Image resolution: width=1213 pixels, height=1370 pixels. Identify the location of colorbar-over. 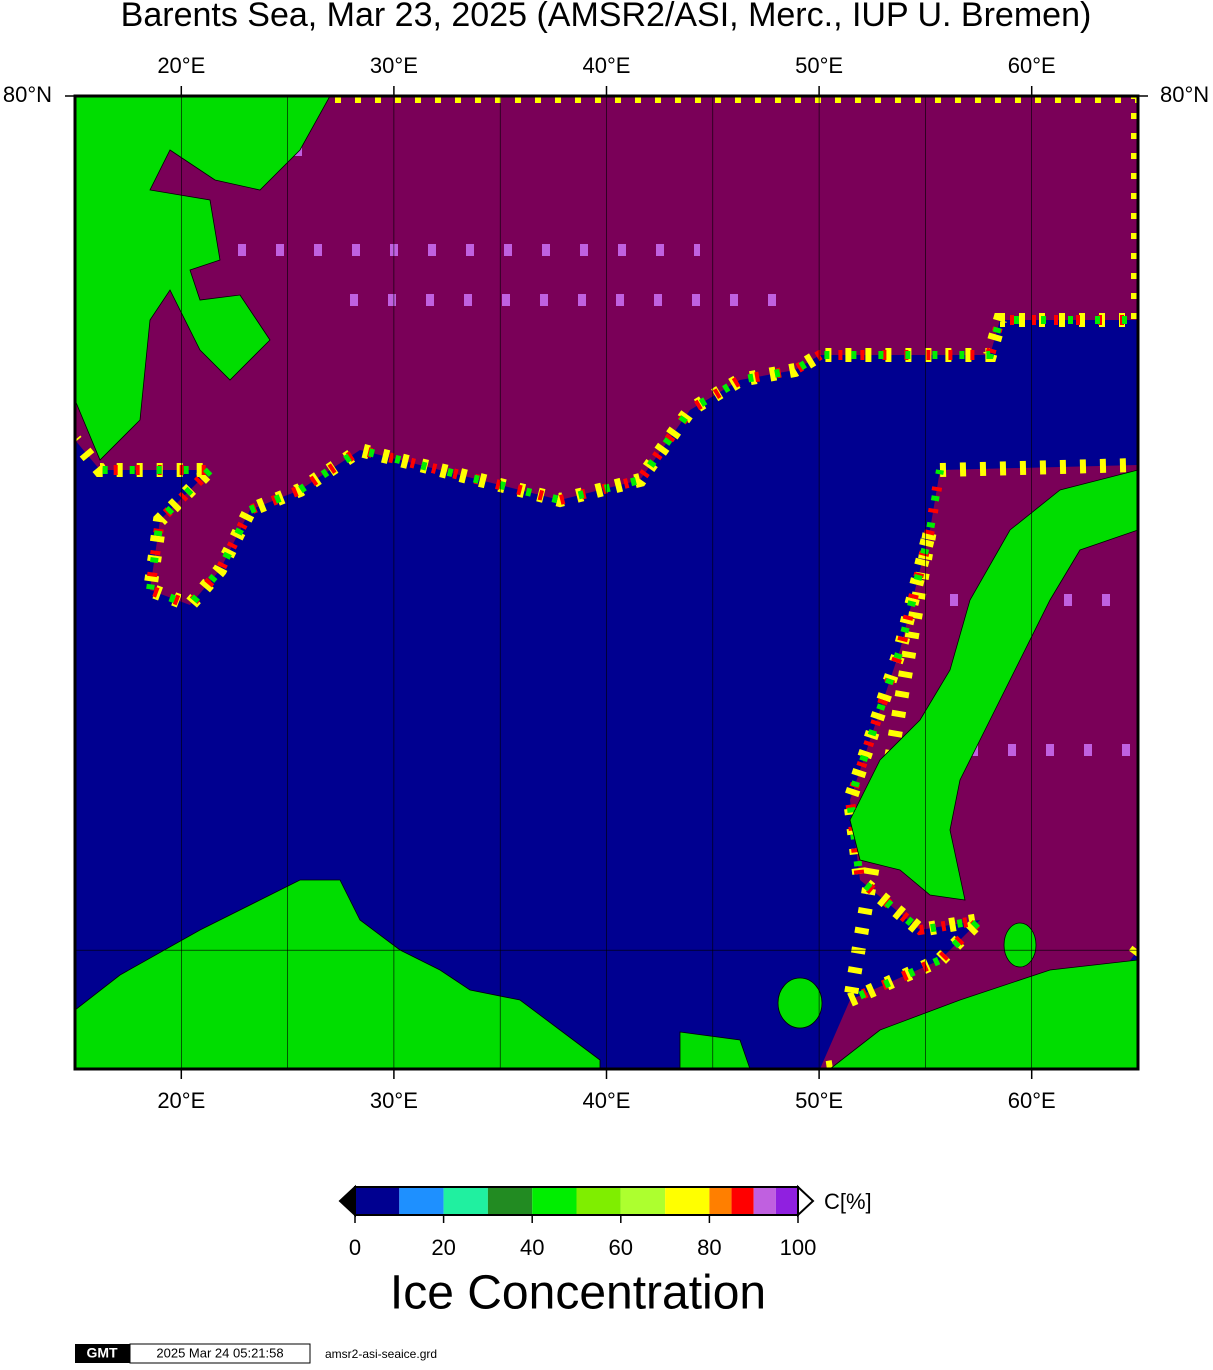
(806, 1201).